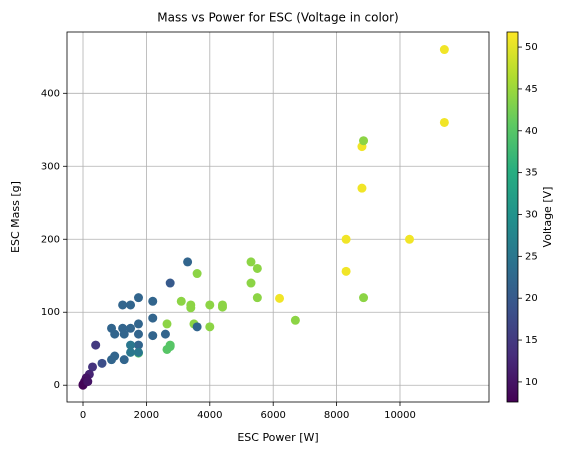  What do you see at coordinates (272, 415) in the screenshot?
I see `x-tick-label: 6000` at bounding box center [272, 415].